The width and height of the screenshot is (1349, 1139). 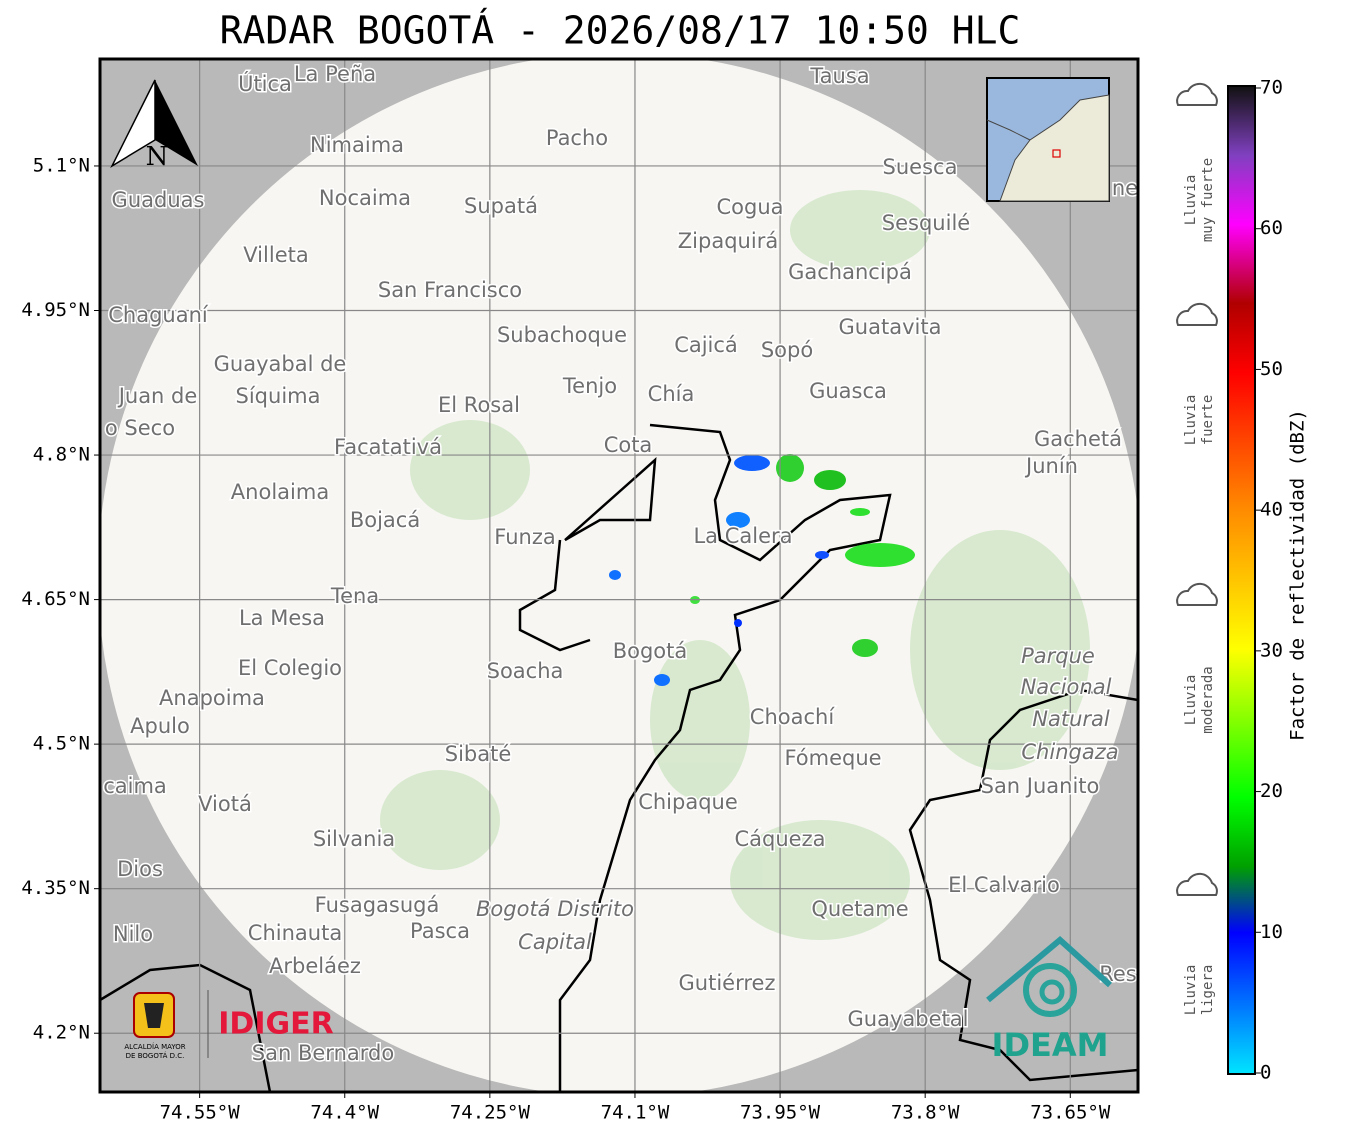 What do you see at coordinates (1050, 1045) in the screenshot?
I see `logo-ideam-text: IDEAM` at bounding box center [1050, 1045].